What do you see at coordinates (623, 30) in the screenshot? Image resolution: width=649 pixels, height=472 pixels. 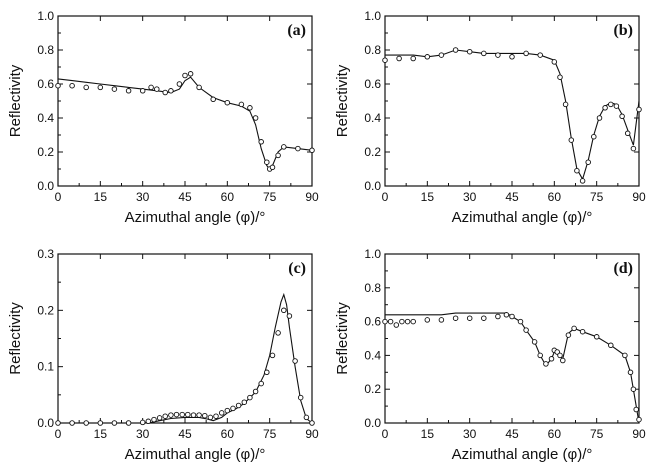 I see `panel-label: (b)` at bounding box center [623, 30].